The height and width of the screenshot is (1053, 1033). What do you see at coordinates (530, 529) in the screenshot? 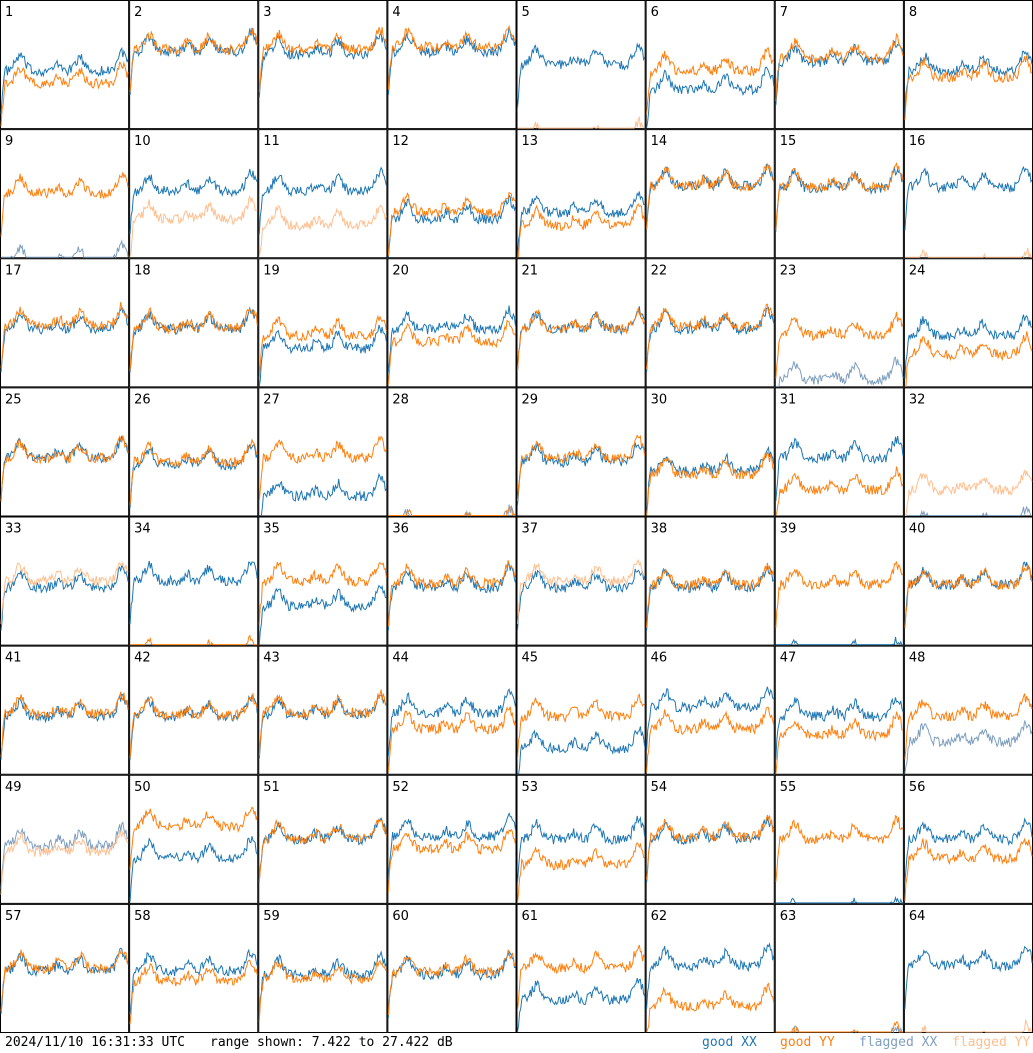
I see `panel-label: 37` at bounding box center [530, 529].